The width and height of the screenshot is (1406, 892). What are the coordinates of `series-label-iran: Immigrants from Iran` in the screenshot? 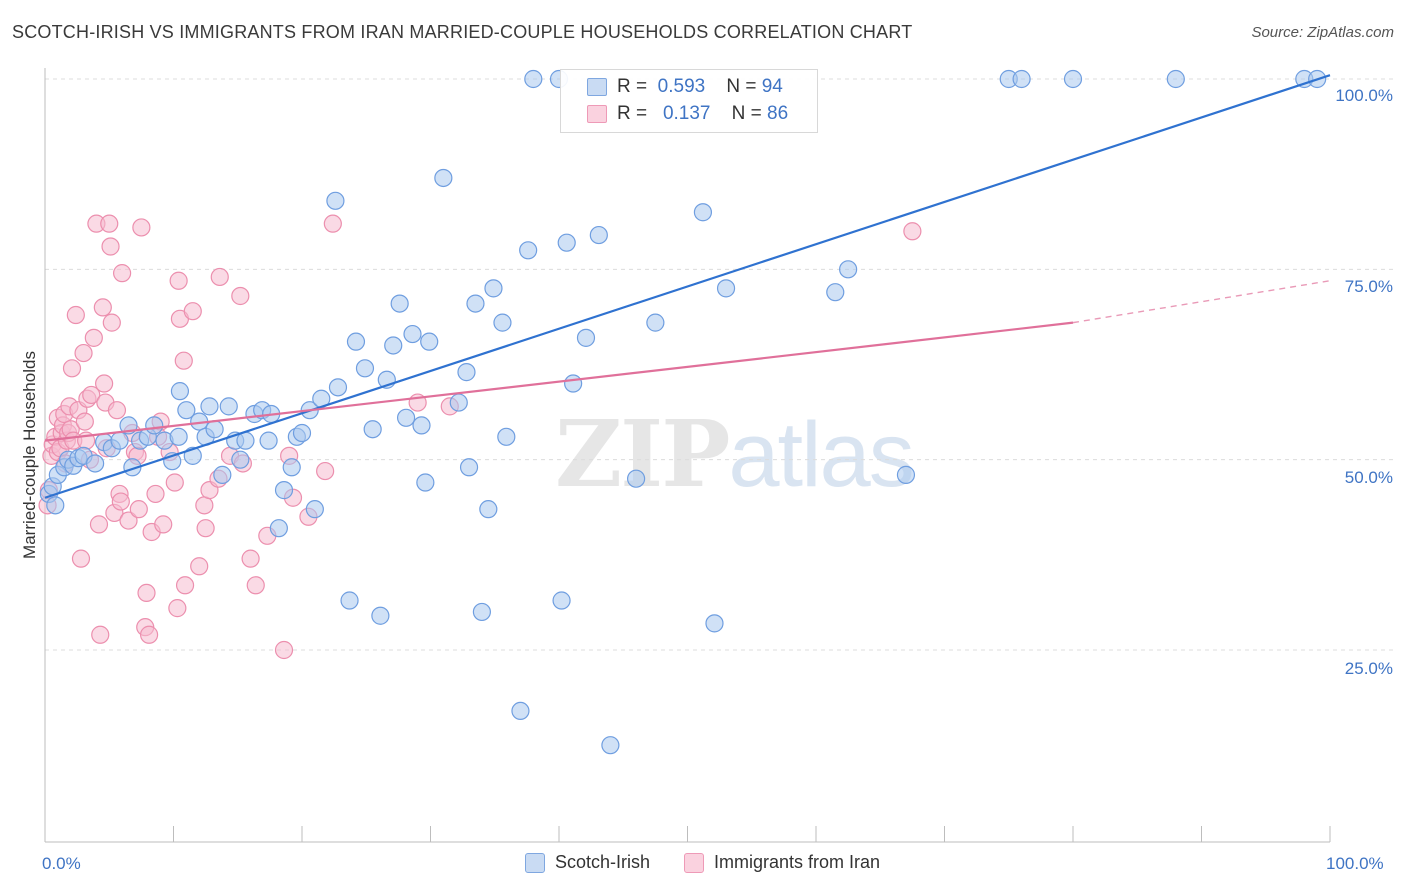 It's located at (797, 862).